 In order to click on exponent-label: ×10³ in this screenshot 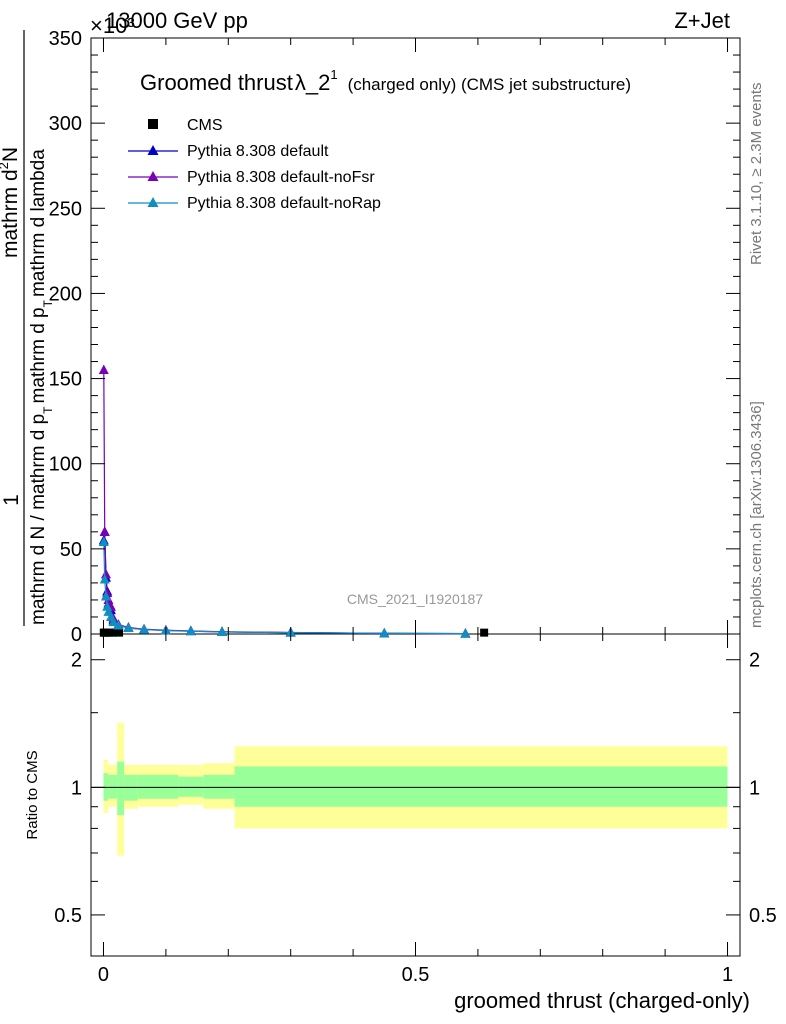, I will do `click(112, 25)`.